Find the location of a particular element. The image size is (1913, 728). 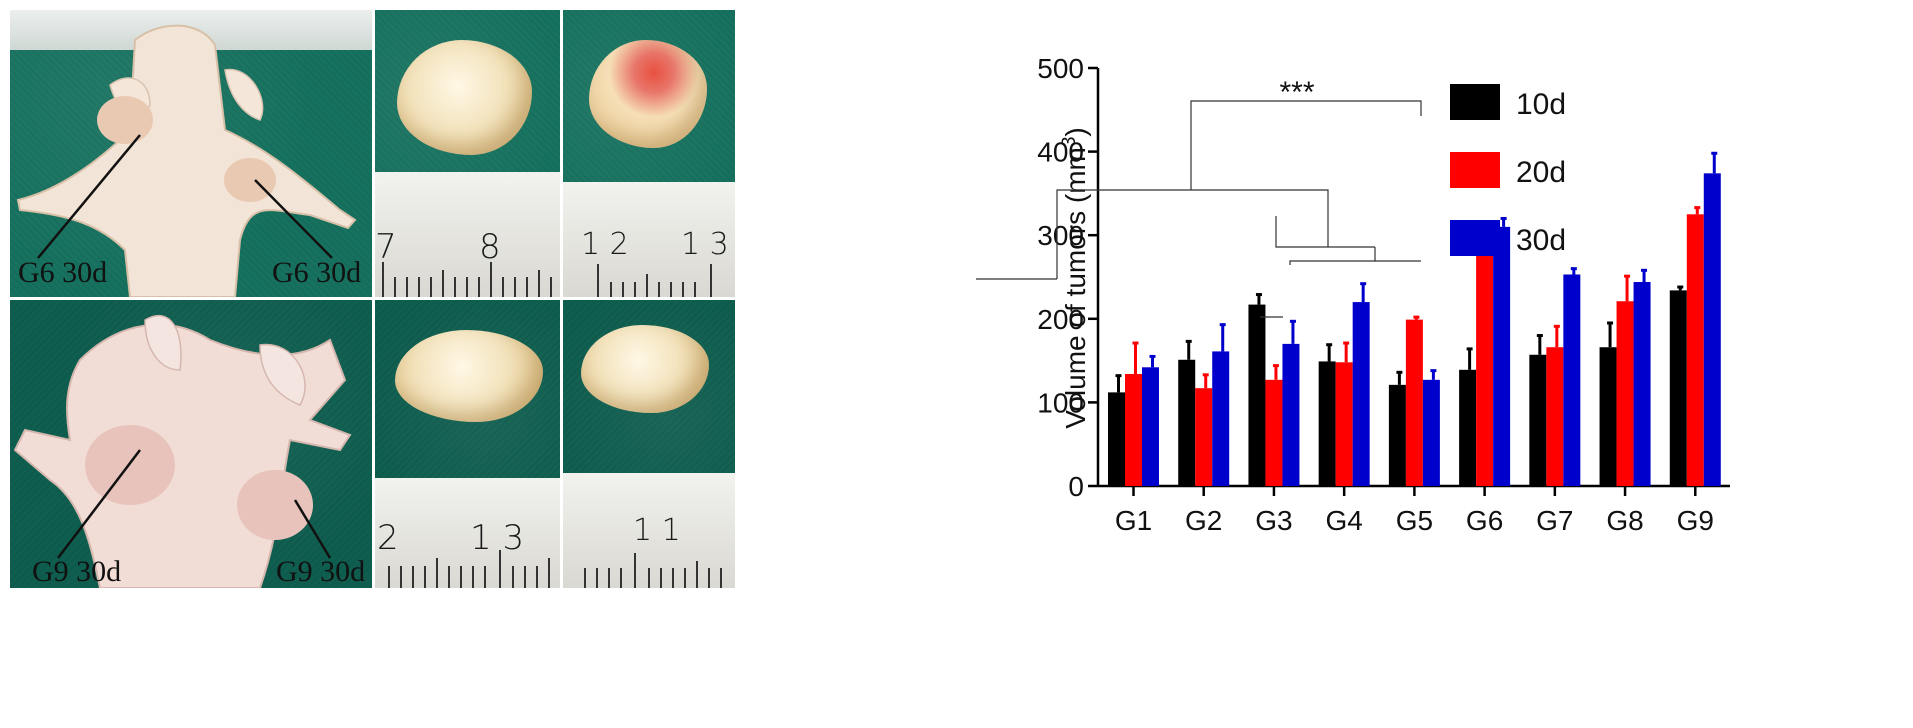

tumor-g9-b is located at coordinates (645, 369).